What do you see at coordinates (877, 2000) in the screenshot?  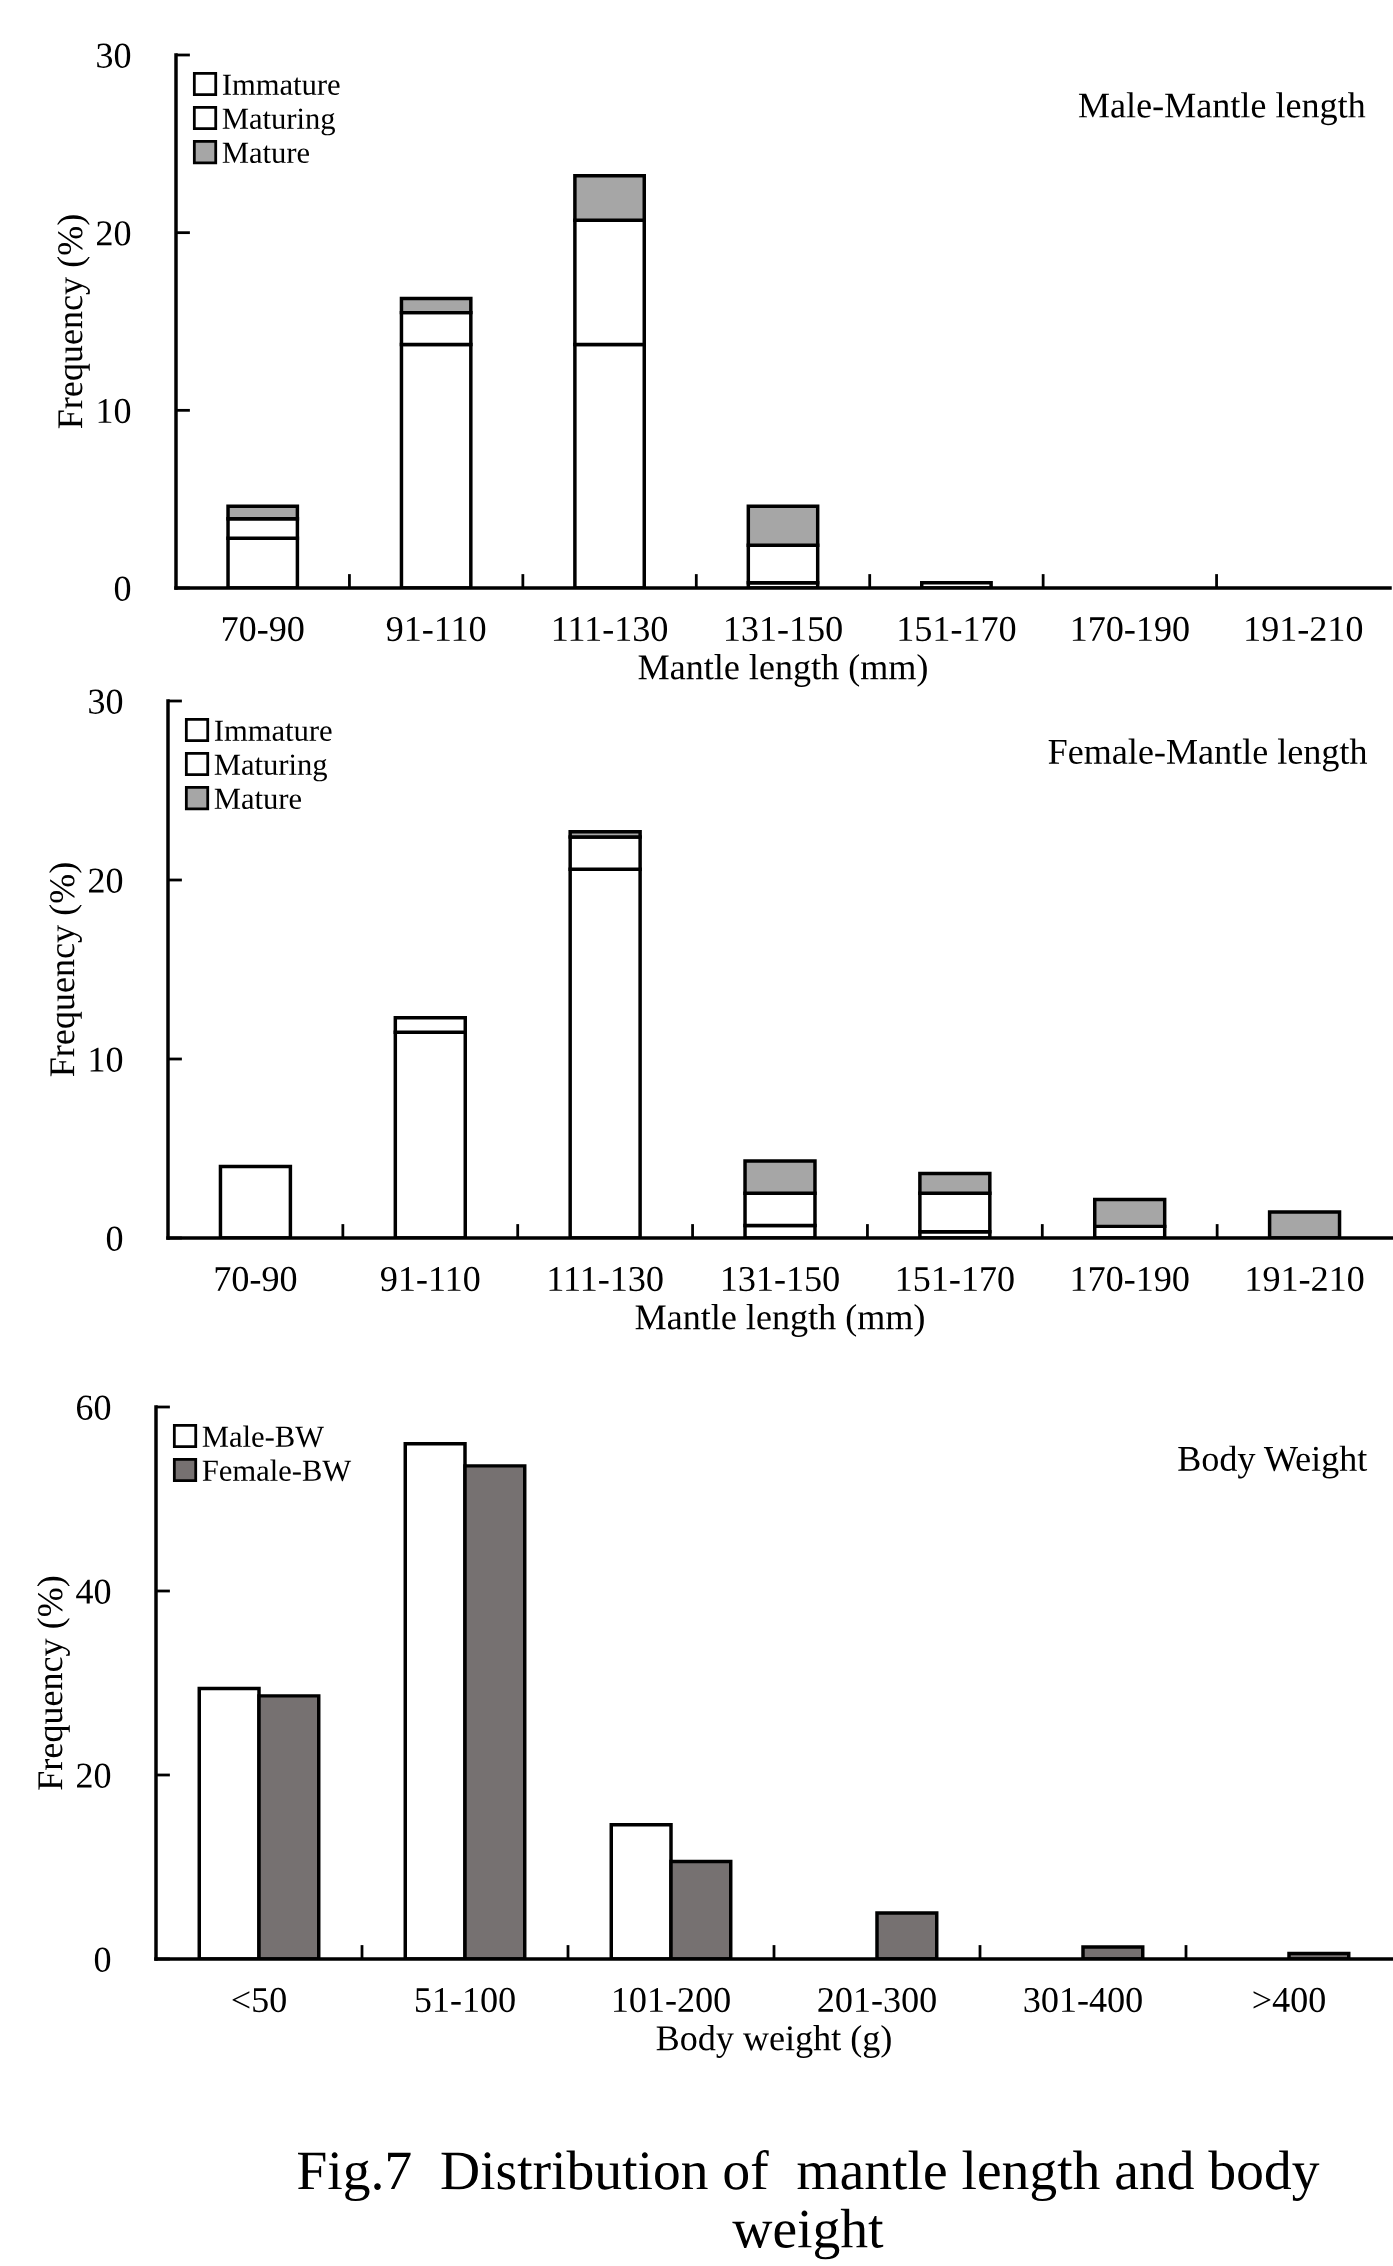 I see `x-tick-label: 201-300` at bounding box center [877, 2000].